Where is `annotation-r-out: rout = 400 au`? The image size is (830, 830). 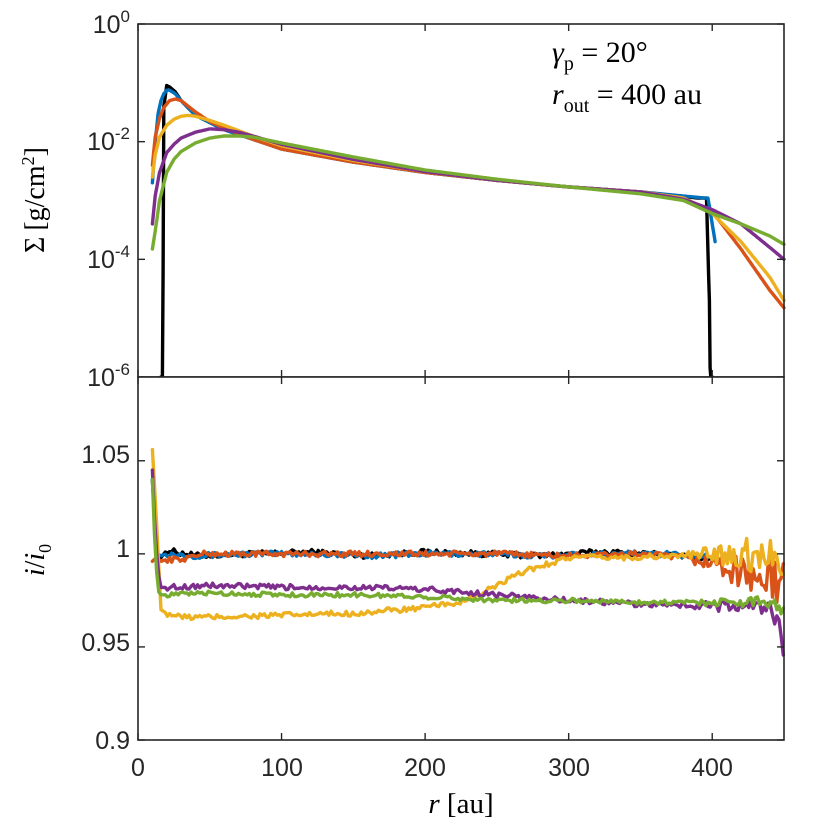
annotation-r-out: rout = 400 au is located at coordinates (627, 97).